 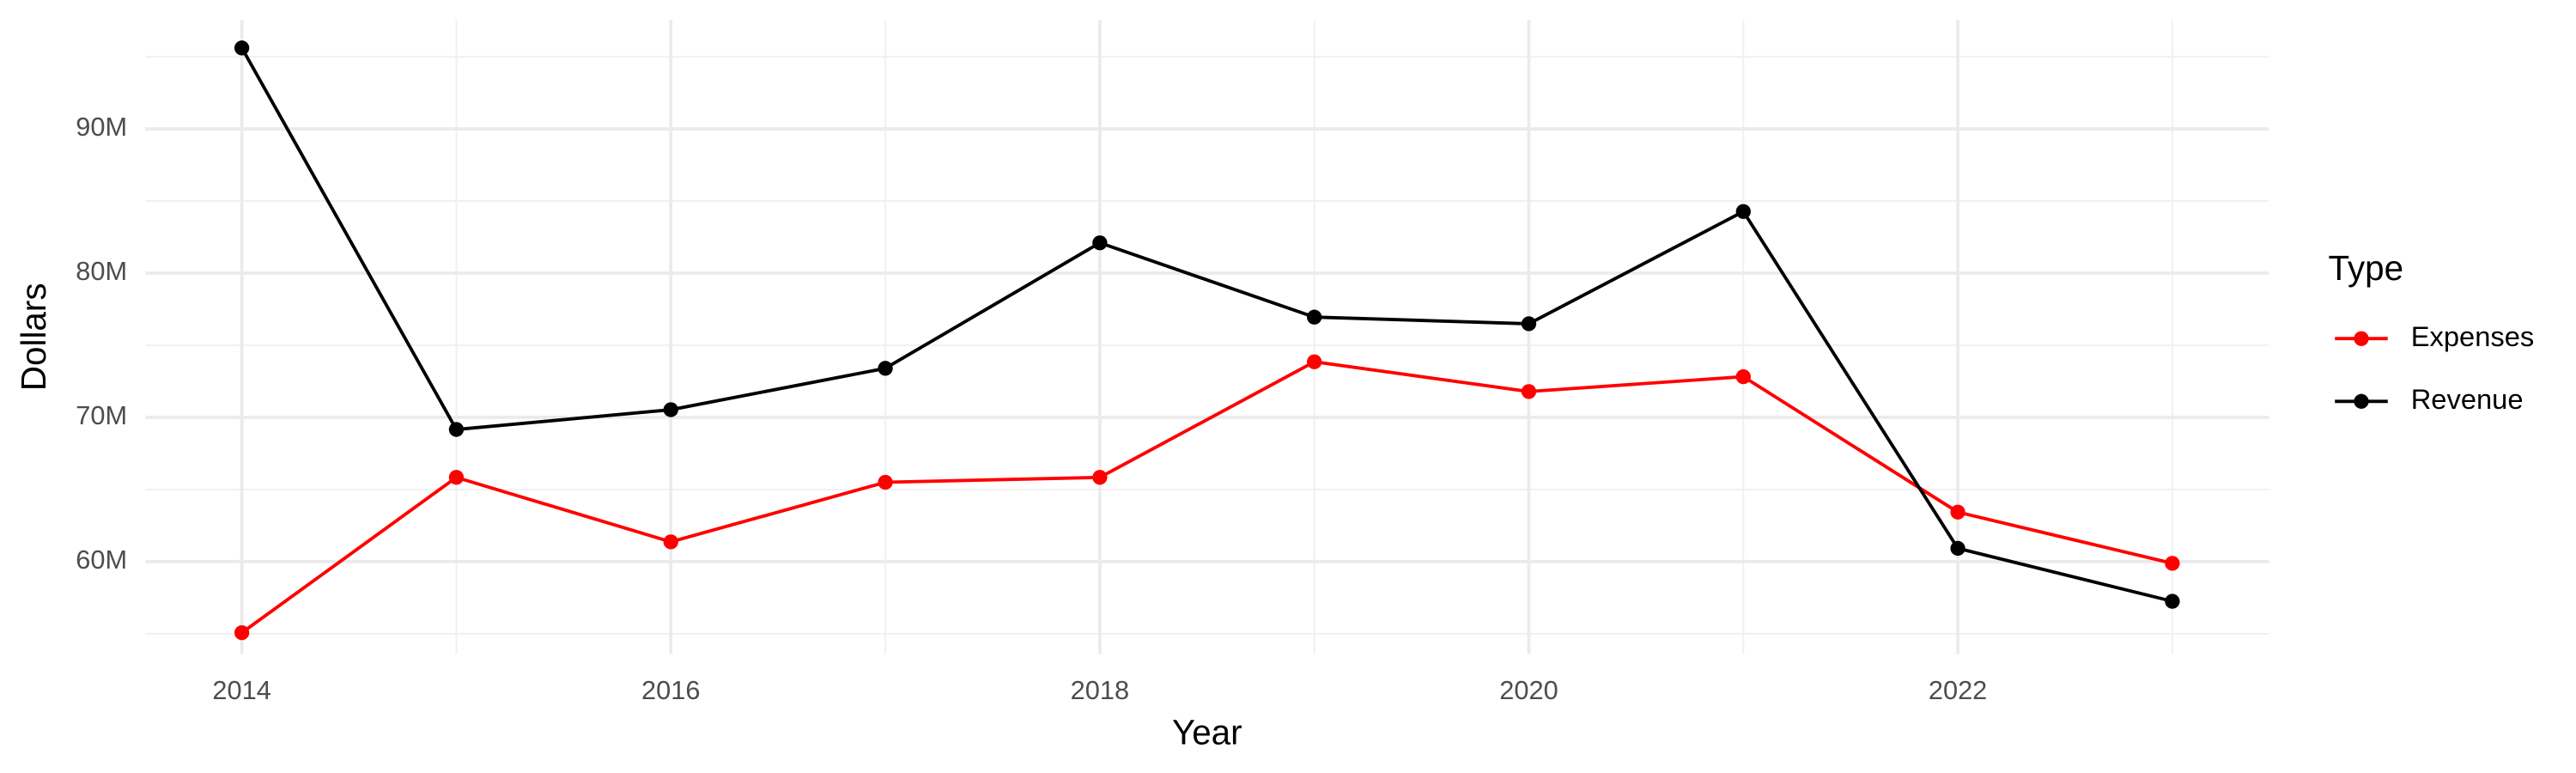 I want to click on y-axis-label: Dollars, so click(x=33, y=337).